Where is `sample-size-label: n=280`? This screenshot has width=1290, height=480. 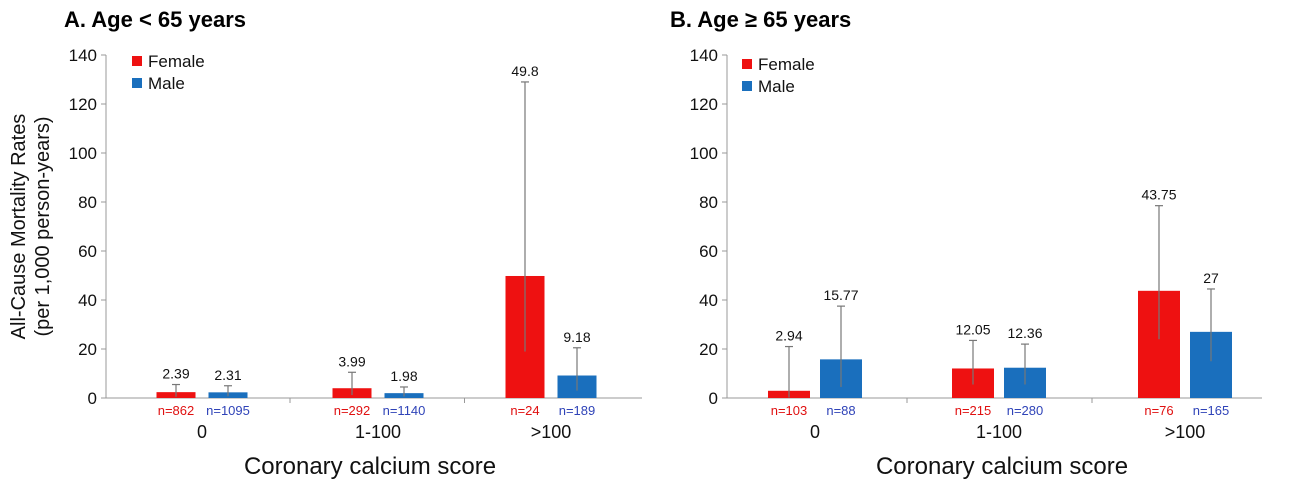 sample-size-label: n=280 is located at coordinates (1025, 410).